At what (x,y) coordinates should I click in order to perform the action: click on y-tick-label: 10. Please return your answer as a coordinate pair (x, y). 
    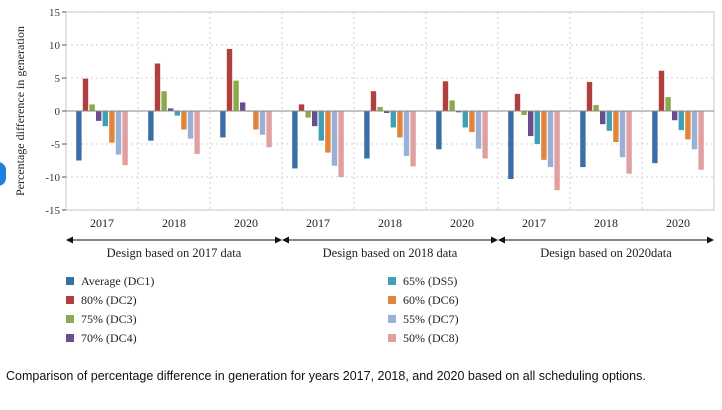
    Looking at the image, I should click on (55, 46).